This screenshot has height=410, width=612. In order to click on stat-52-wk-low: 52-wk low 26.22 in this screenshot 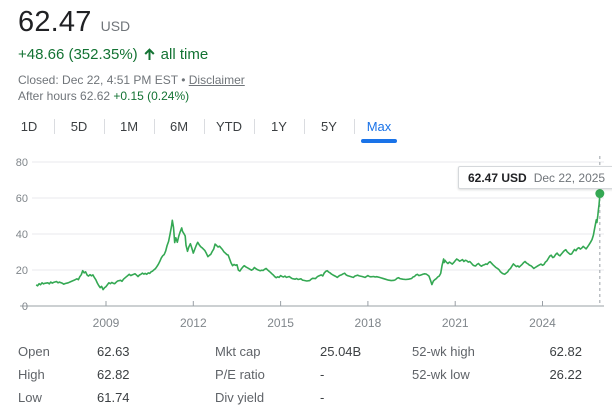, I will do `click(497, 375)`.